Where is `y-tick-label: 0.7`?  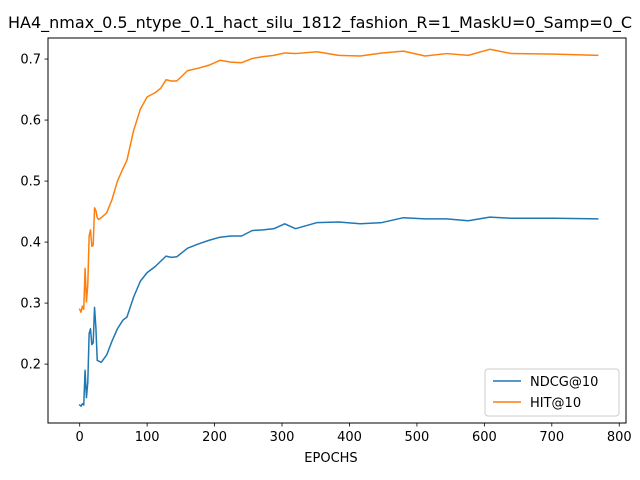 y-tick-label: 0.7 is located at coordinates (30, 60).